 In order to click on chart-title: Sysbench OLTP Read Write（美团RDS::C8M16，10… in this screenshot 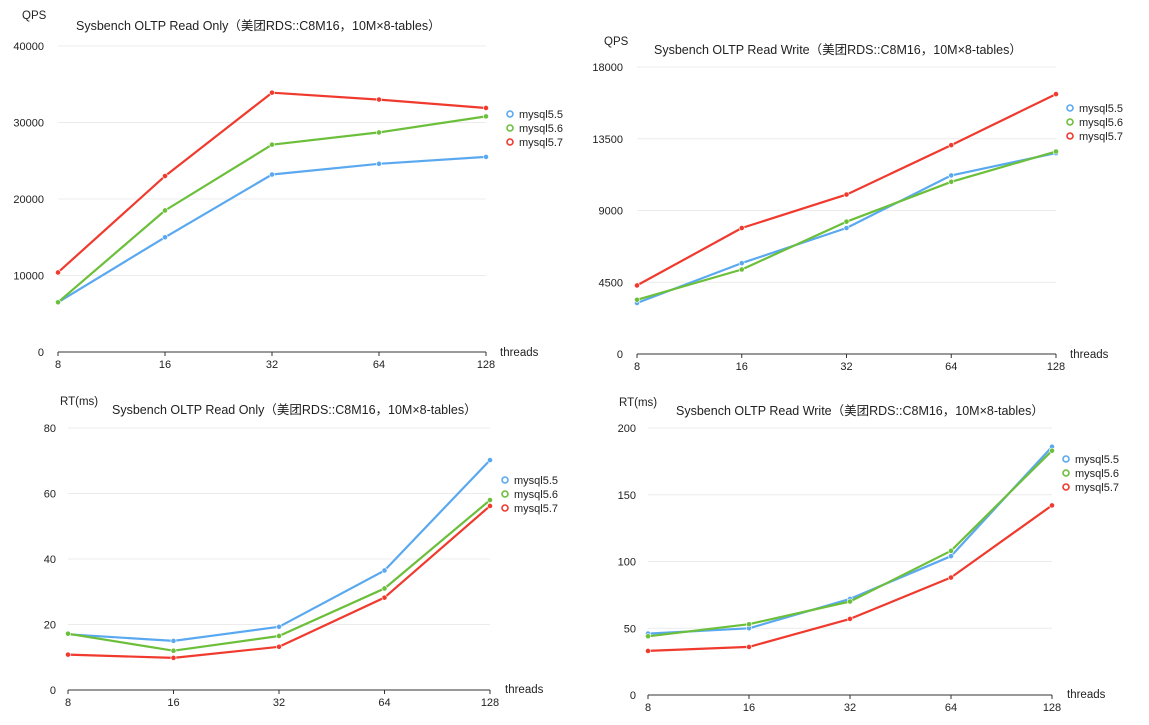, I will do `click(838, 50)`.